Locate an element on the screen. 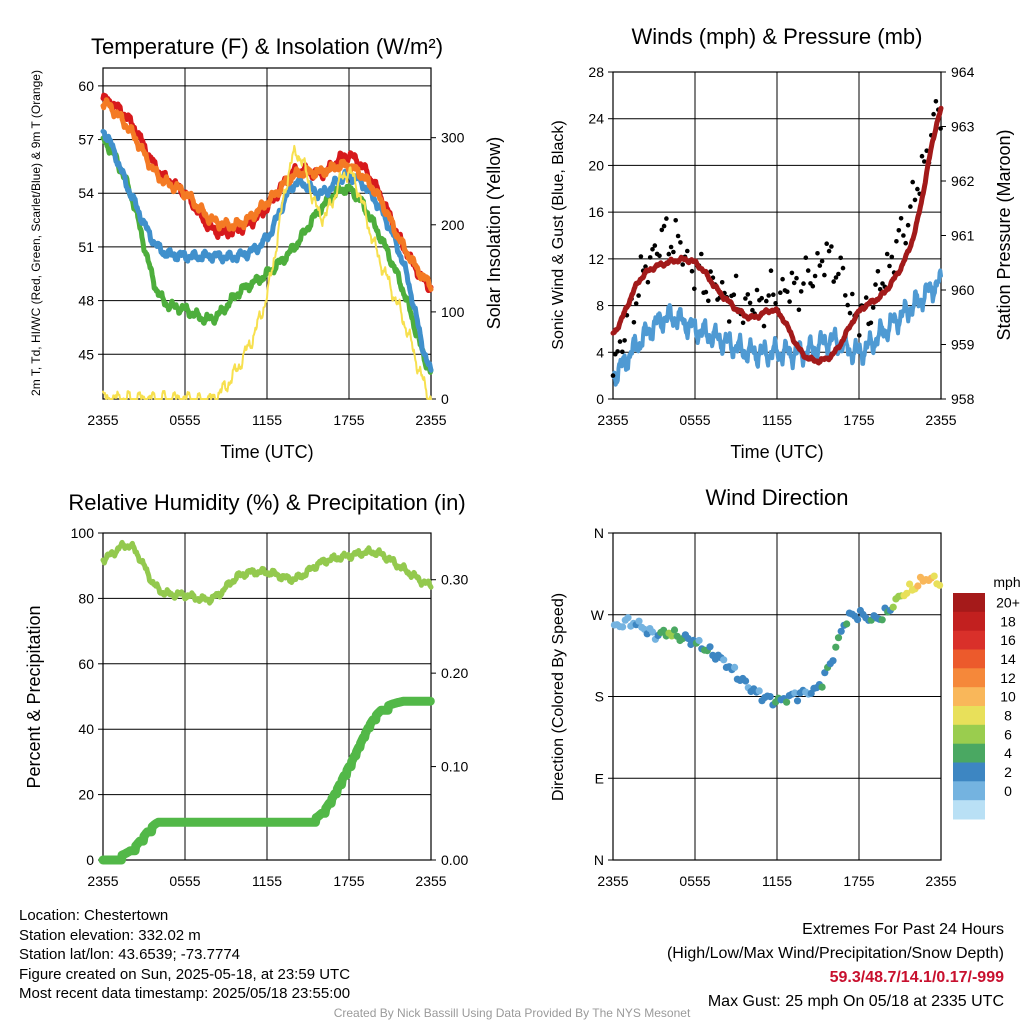  temp-series-td is located at coordinates (267, 255).